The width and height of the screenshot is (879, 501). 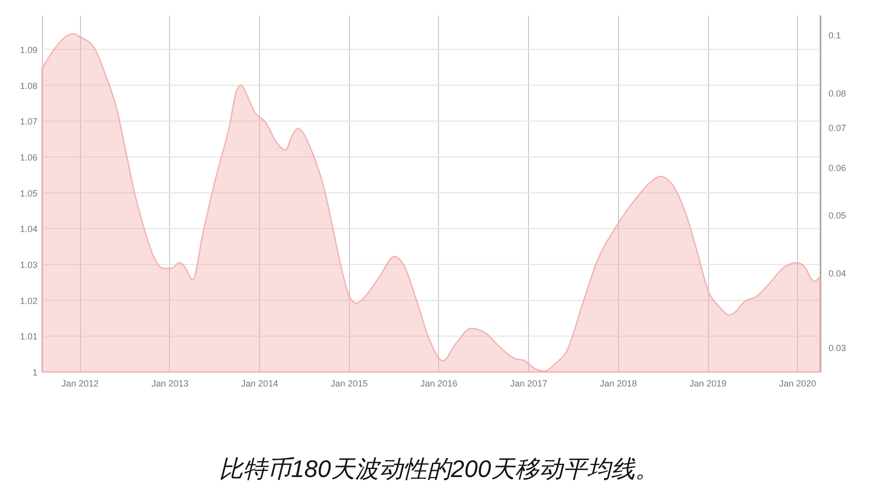 I want to click on text: 比特币180天波动性的200天移动平均线。, so click(x=439, y=469).